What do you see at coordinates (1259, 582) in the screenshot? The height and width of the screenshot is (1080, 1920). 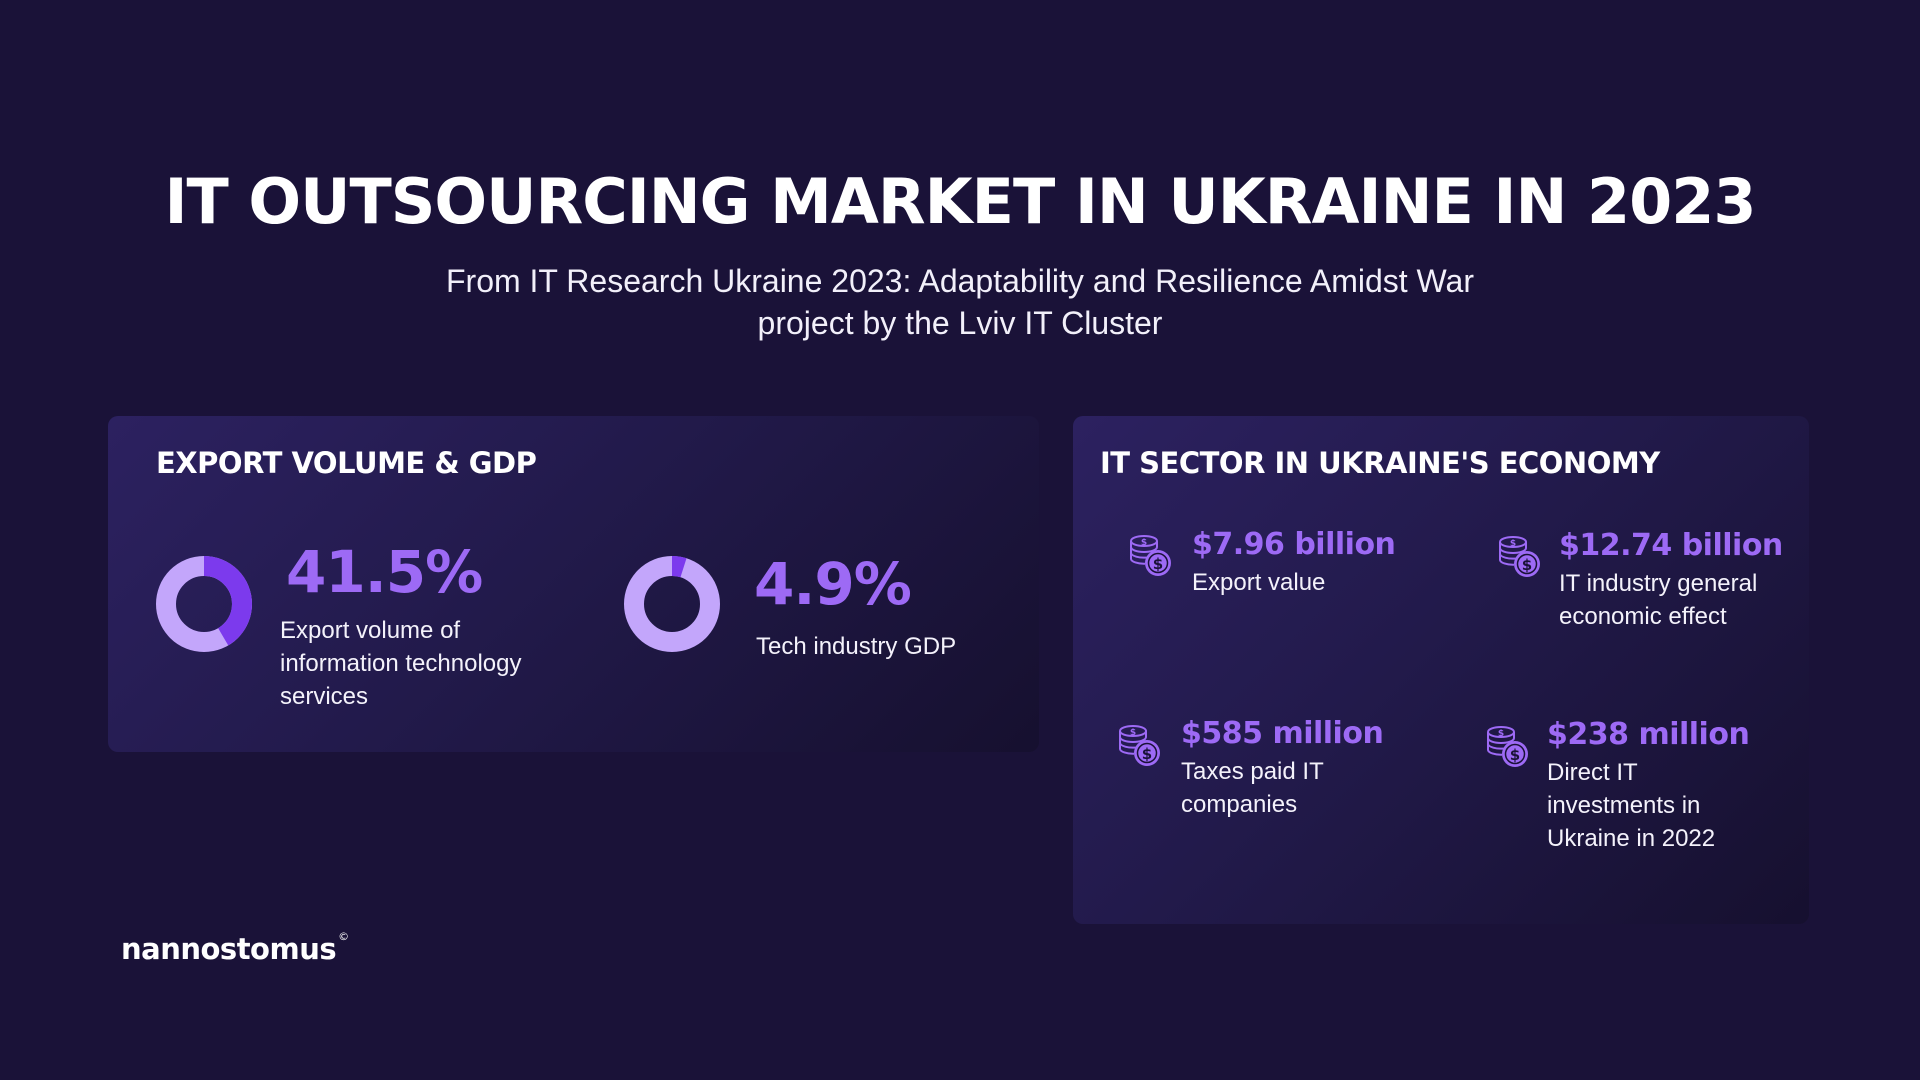 I see `export-value-label: Export value` at bounding box center [1259, 582].